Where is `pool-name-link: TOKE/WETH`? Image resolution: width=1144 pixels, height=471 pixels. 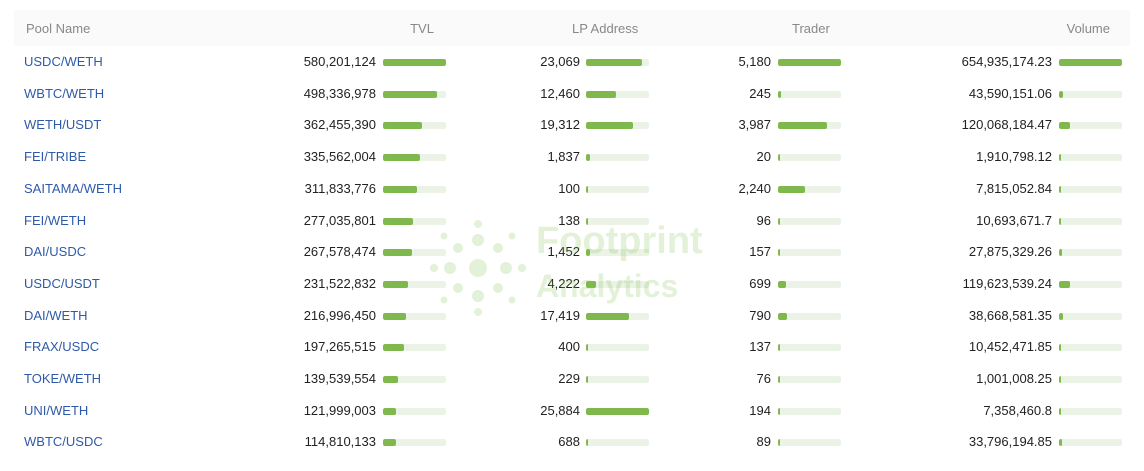 pool-name-link: TOKE/WETH is located at coordinates (63, 378).